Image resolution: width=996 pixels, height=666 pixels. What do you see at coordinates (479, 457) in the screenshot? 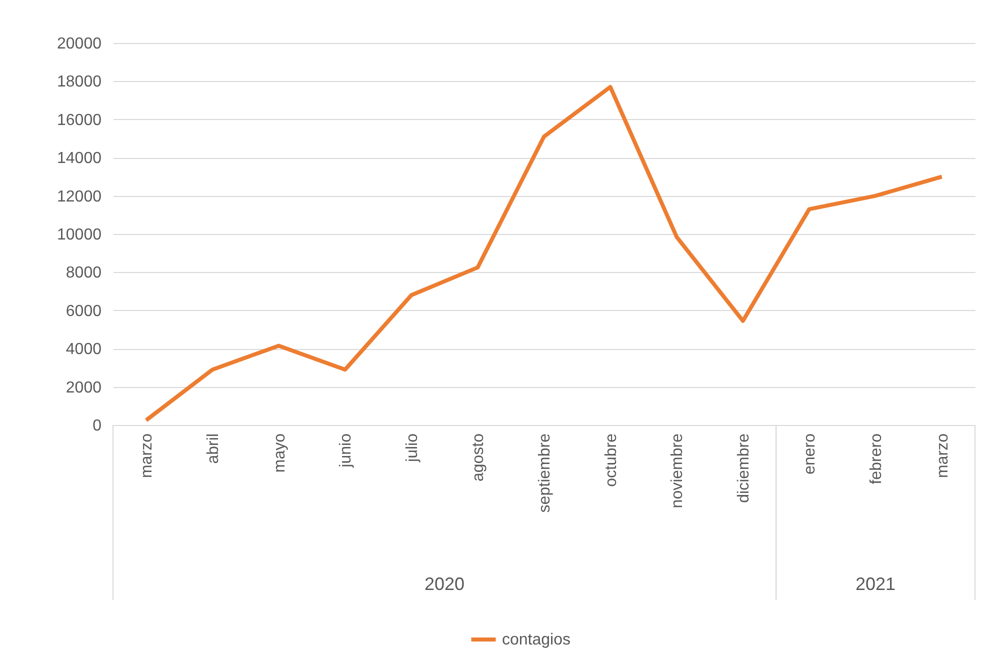
I see `x-tick-label: agosto` at bounding box center [479, 457].